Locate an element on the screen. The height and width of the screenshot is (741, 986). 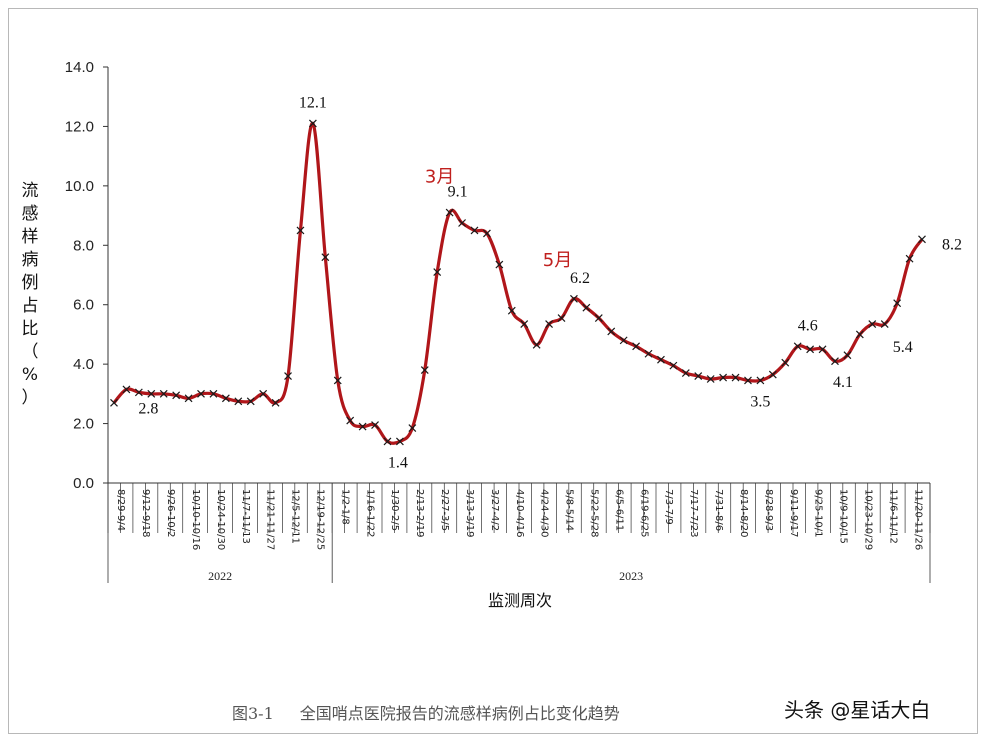
x-tick-label: 10/23-10/29 is located at coordinates (868, 519).